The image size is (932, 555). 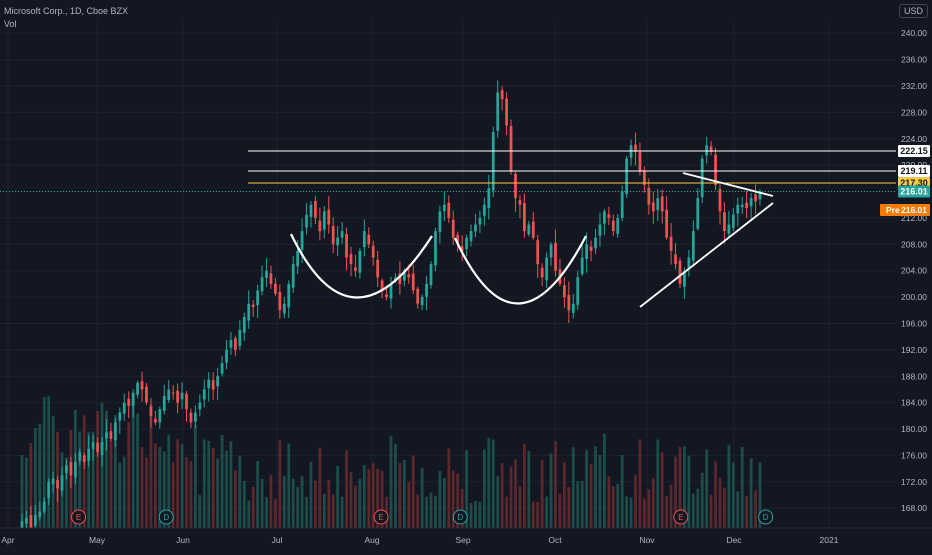 I want to click on earnings-marker: E, so click(x=381, y=517).